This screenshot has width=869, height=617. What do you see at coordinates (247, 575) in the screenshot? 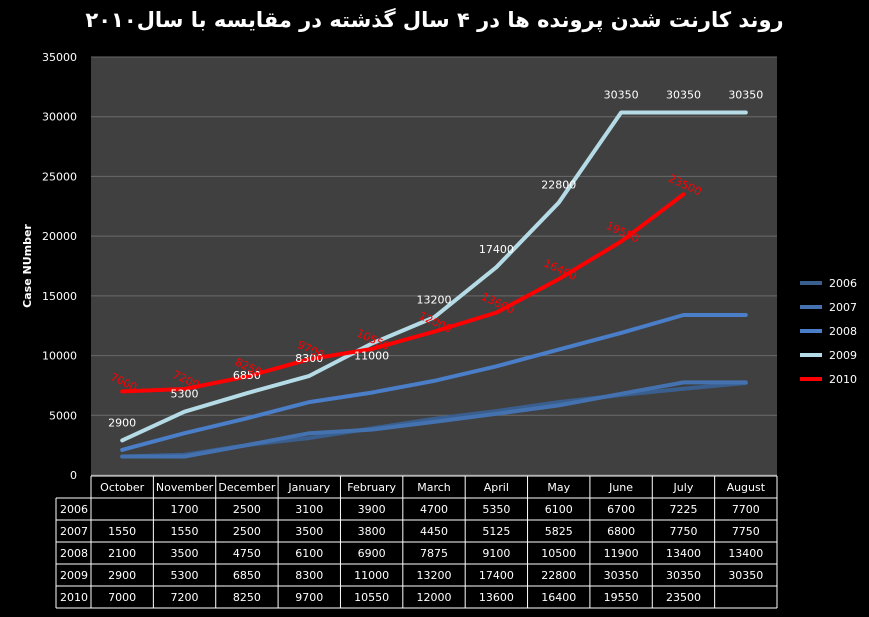
I see `table-cell: 6850` at bounding box center [247, 575].